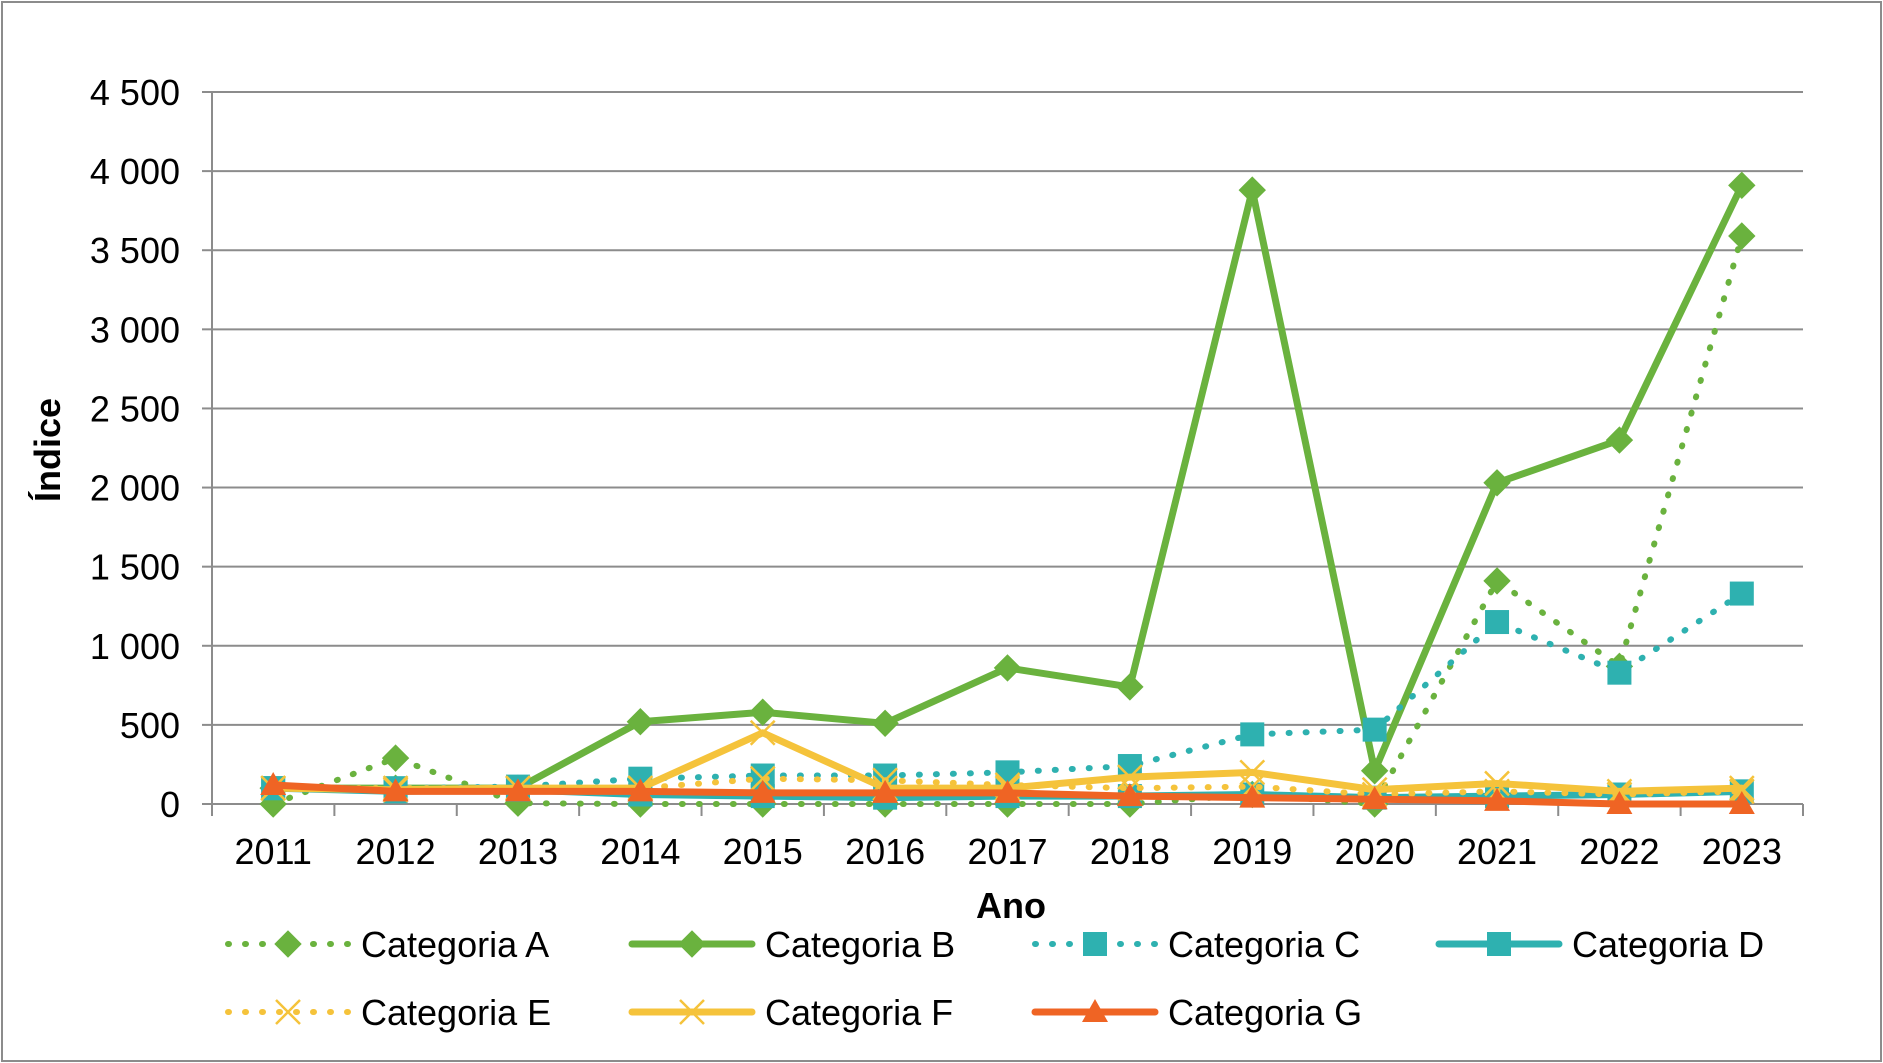 Image resolution: width=1883 pixels, height=1063 pixels. Describe the element at coordinates (150, 725) in the screenshot. I see `y-tick-label: 500` at that location.